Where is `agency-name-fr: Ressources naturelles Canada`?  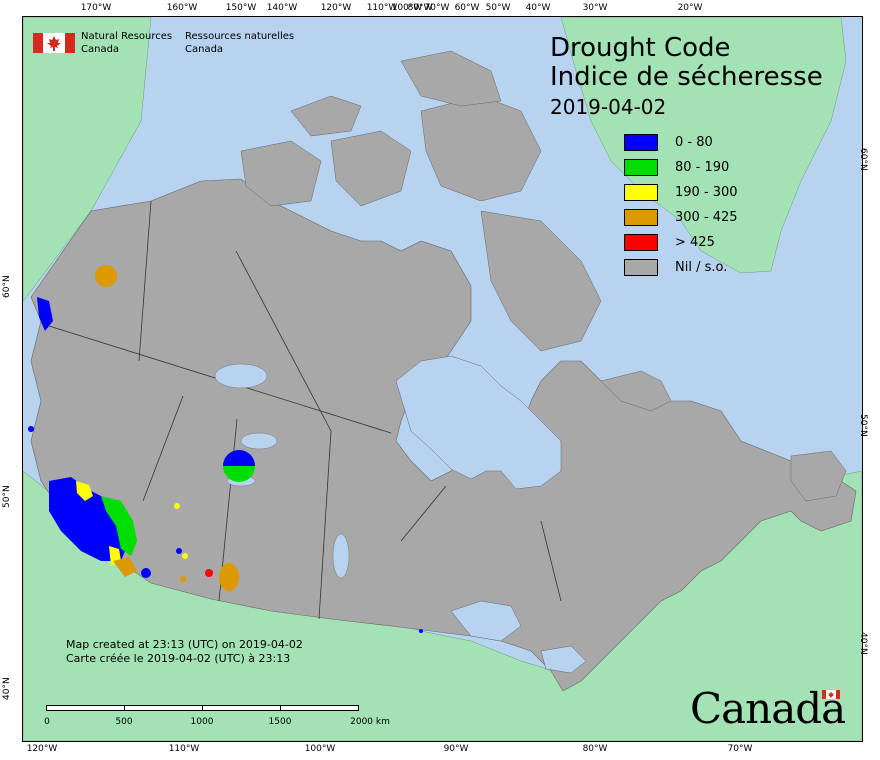 agency-name-fr: Ressources naturelles Canada is located at coordinates (239, 43).